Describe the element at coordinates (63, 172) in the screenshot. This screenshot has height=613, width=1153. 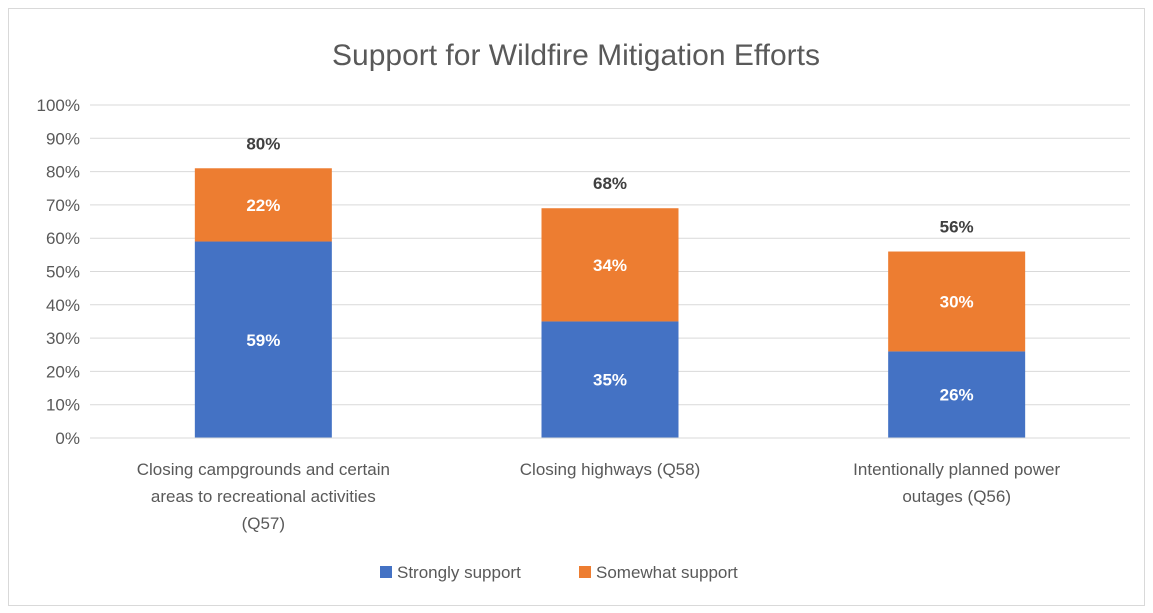
I see `y-tick-label: 80%` at that location.